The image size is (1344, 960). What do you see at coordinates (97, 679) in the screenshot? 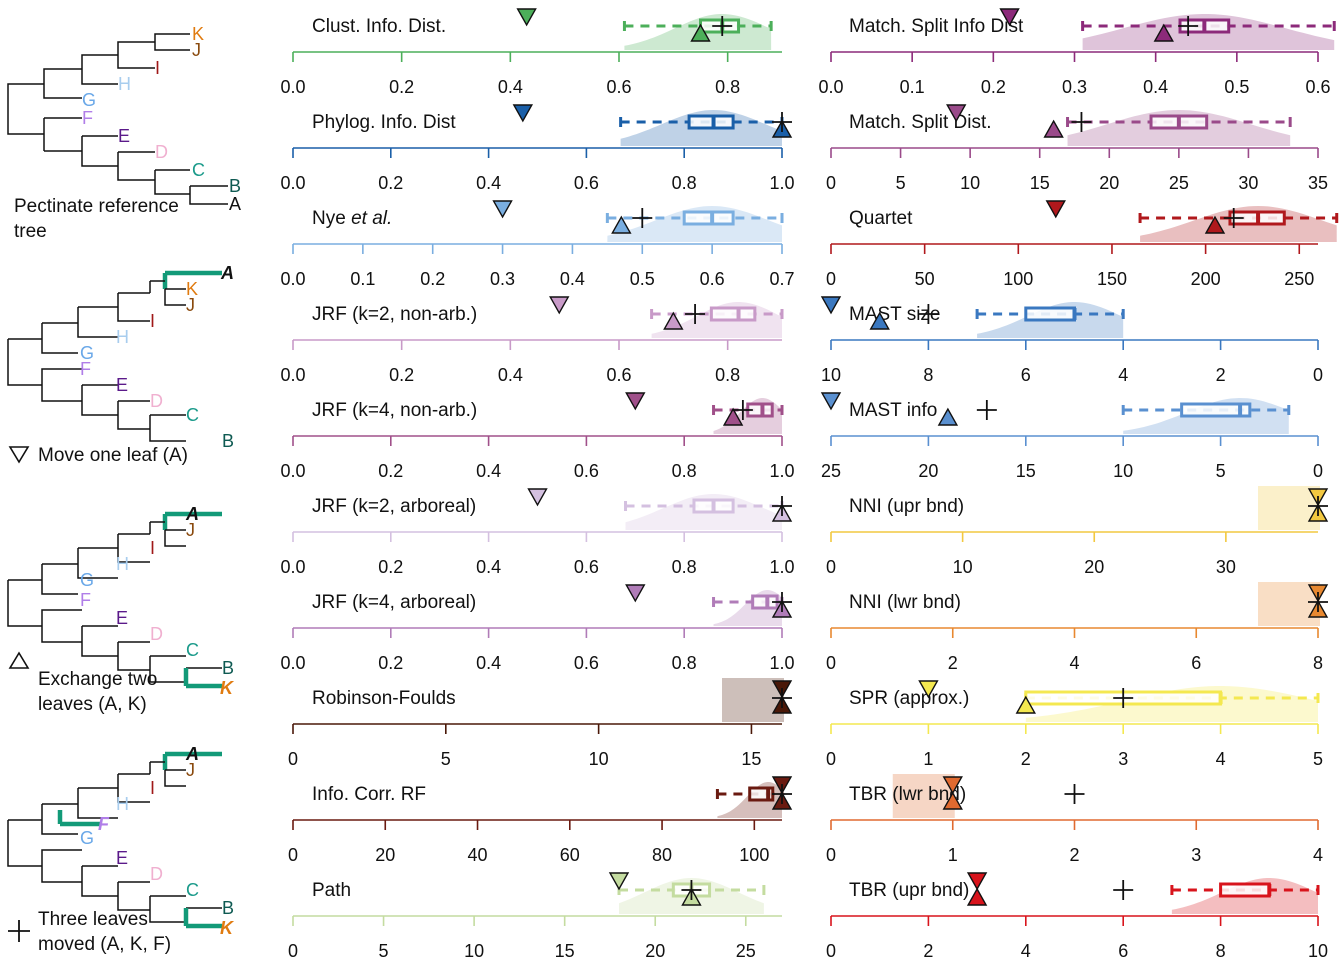
I see `legend-exchange-label: Exchange two` at bounding box center [97, 679].